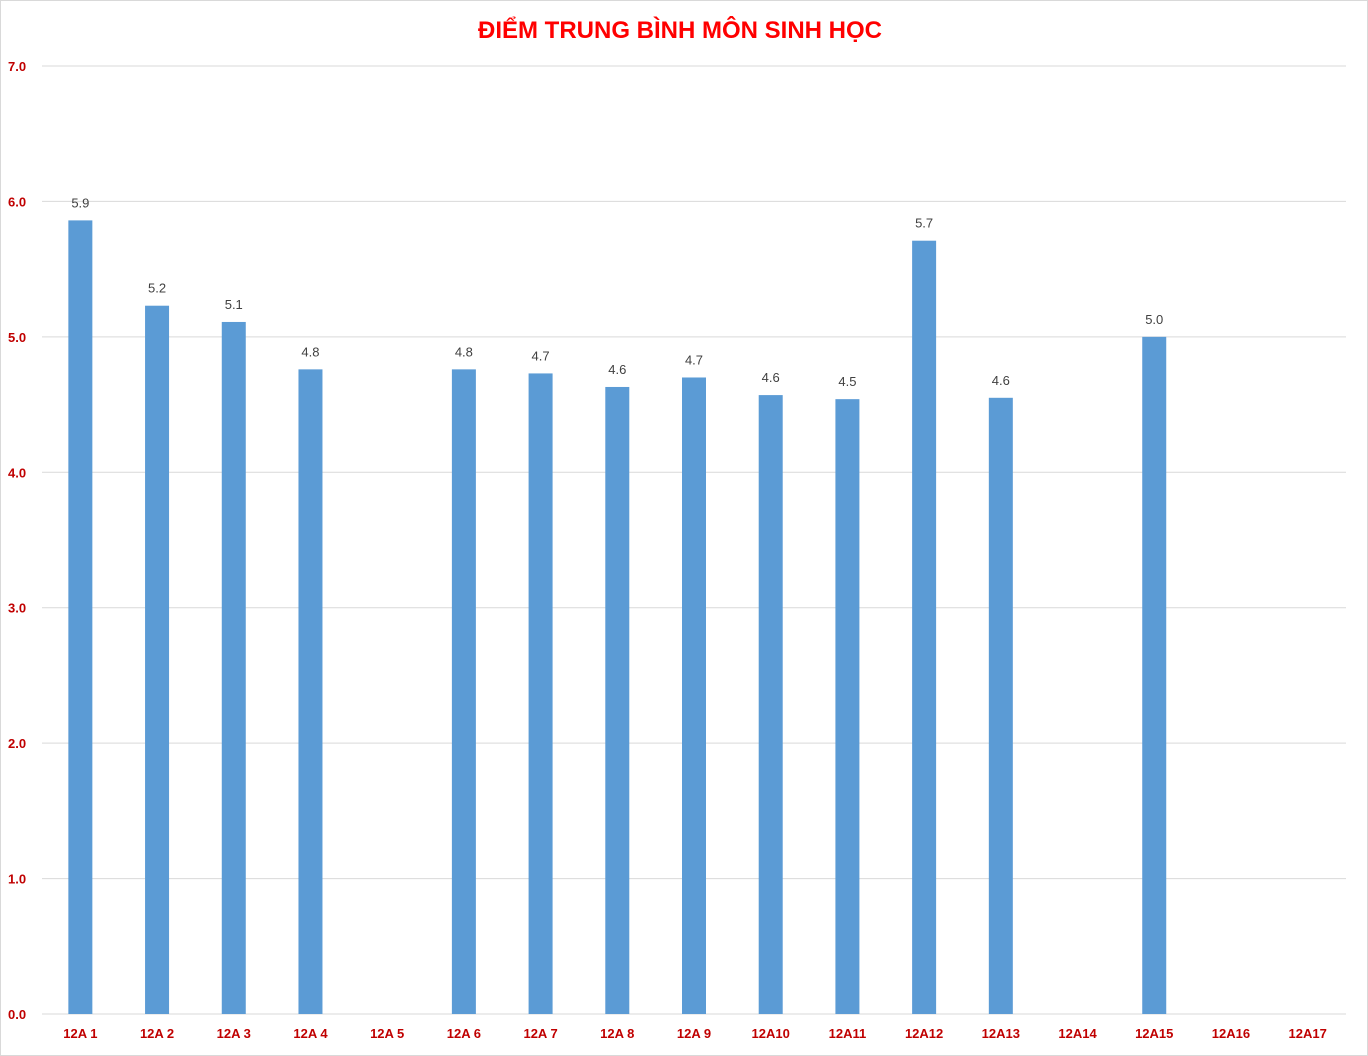 The height and width of the screenshot is (1056, 1368). I want to click on y-axis-ticks: 0.0 1.0 2.0 3.0 4.0 5.0 6.0 7.0, so click(17, 540).